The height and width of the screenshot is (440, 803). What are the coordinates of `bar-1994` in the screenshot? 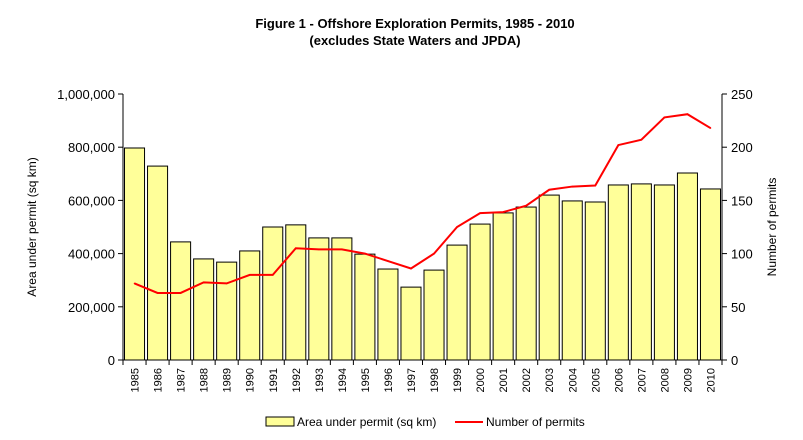 It's located at (342, 299).